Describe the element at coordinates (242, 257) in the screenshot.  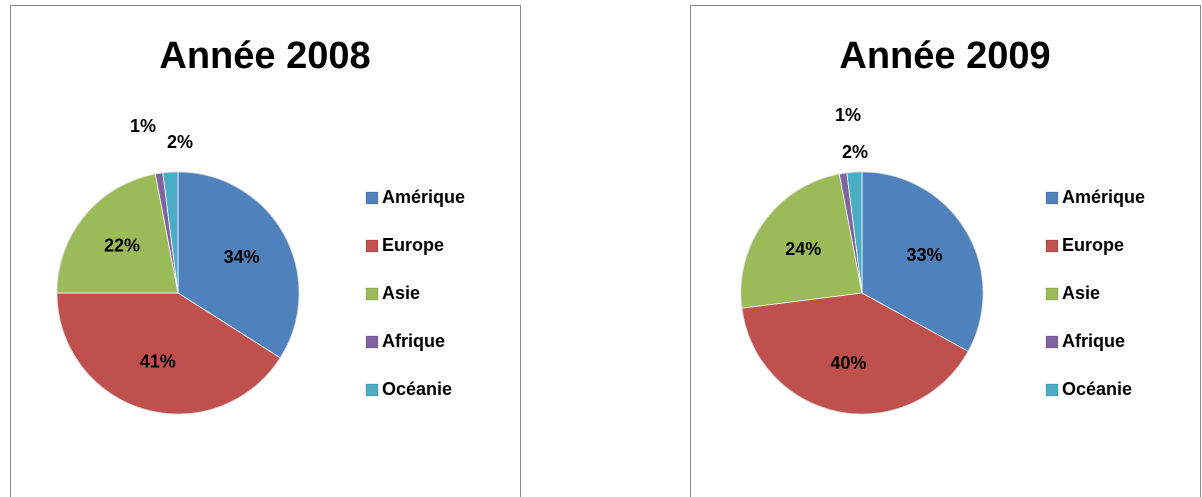
I see `data-label: 34%` at that location.